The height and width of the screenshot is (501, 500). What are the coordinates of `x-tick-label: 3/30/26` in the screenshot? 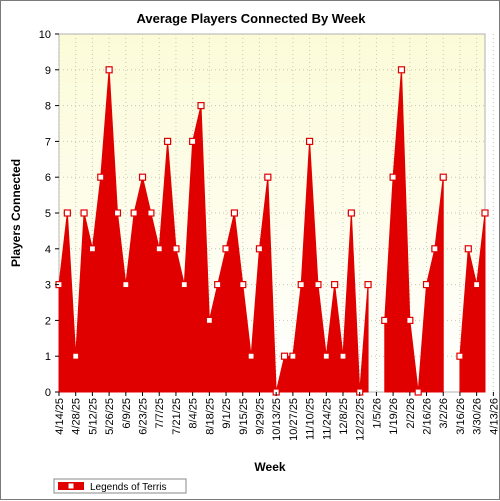 It's located at (478, 416).